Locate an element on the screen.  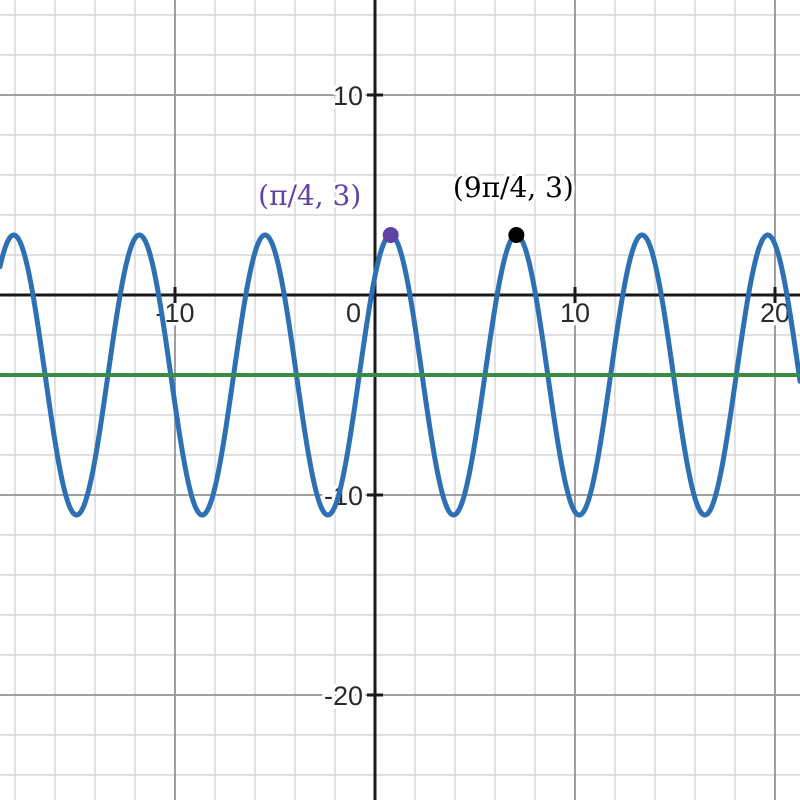
y-axis-tick-label: -10 is located at coordinates (343, 496).